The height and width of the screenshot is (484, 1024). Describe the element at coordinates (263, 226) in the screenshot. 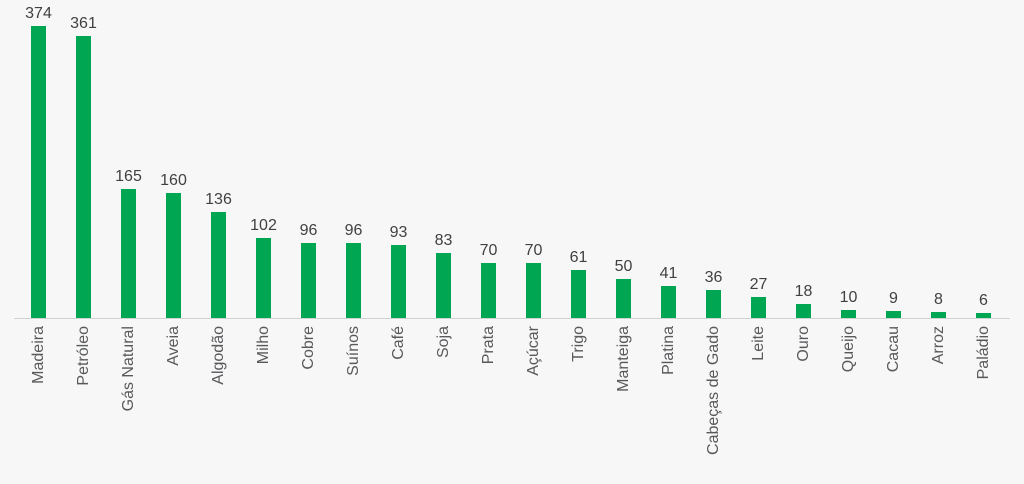

I see `value-label: 102` at that location.